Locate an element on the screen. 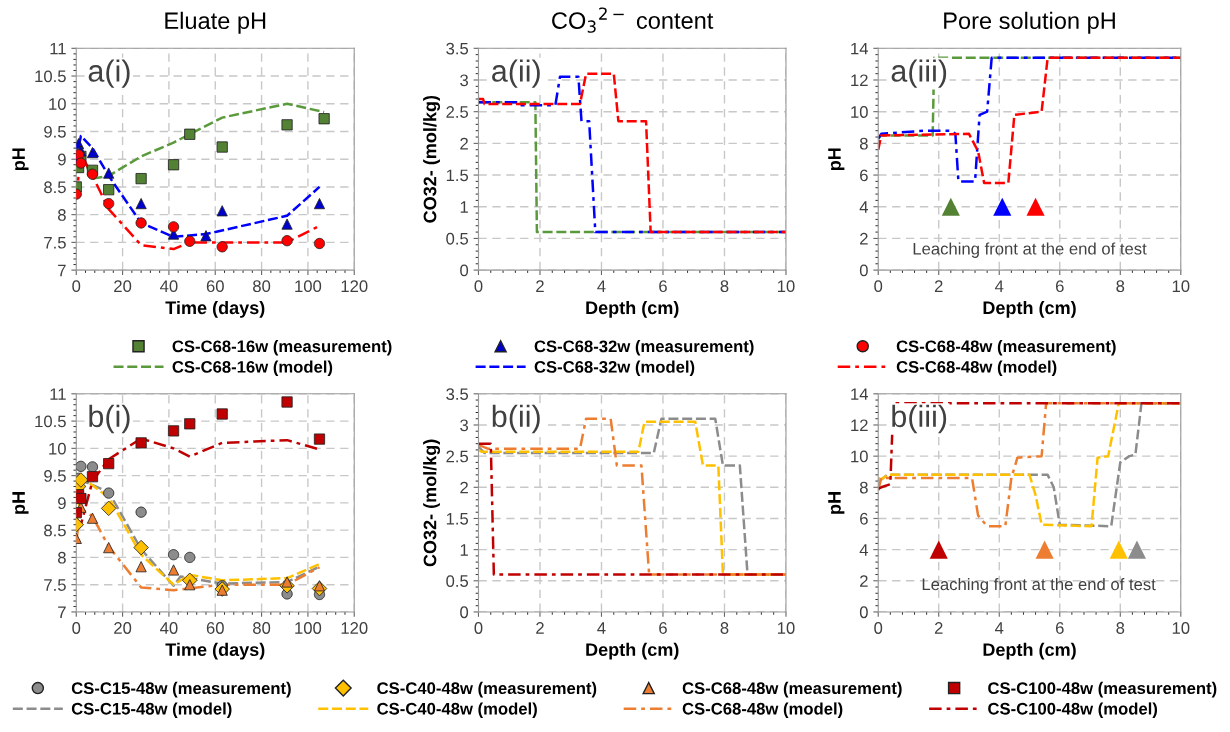 Image resolution: width=1230 pixels, height=732 pixels. y-tick-label: 14 is located at coordinates (860, 394).